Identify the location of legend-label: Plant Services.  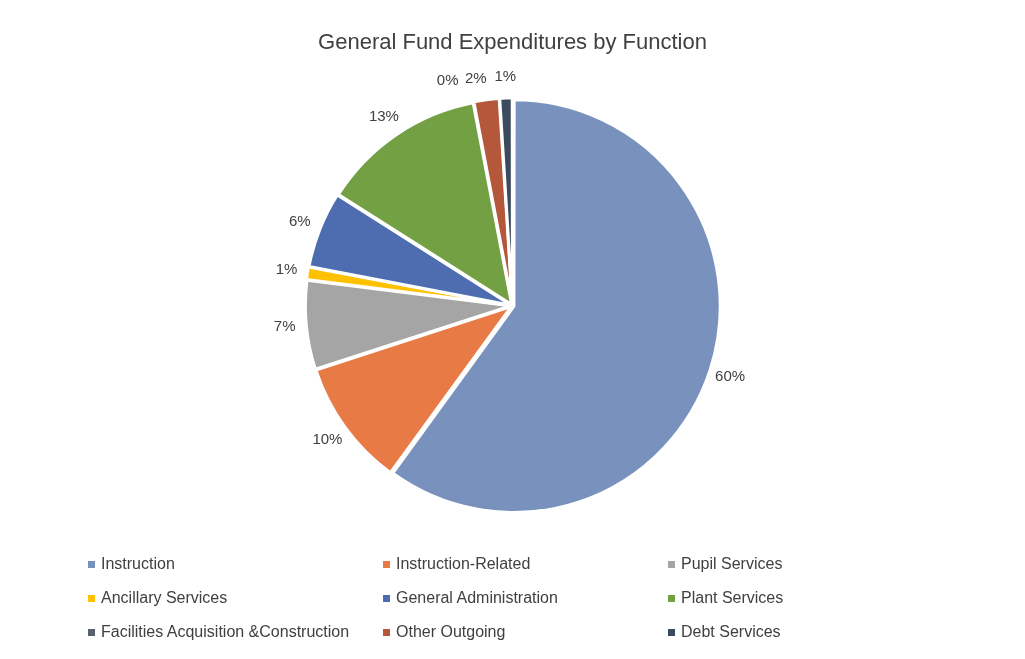
(732, 598).